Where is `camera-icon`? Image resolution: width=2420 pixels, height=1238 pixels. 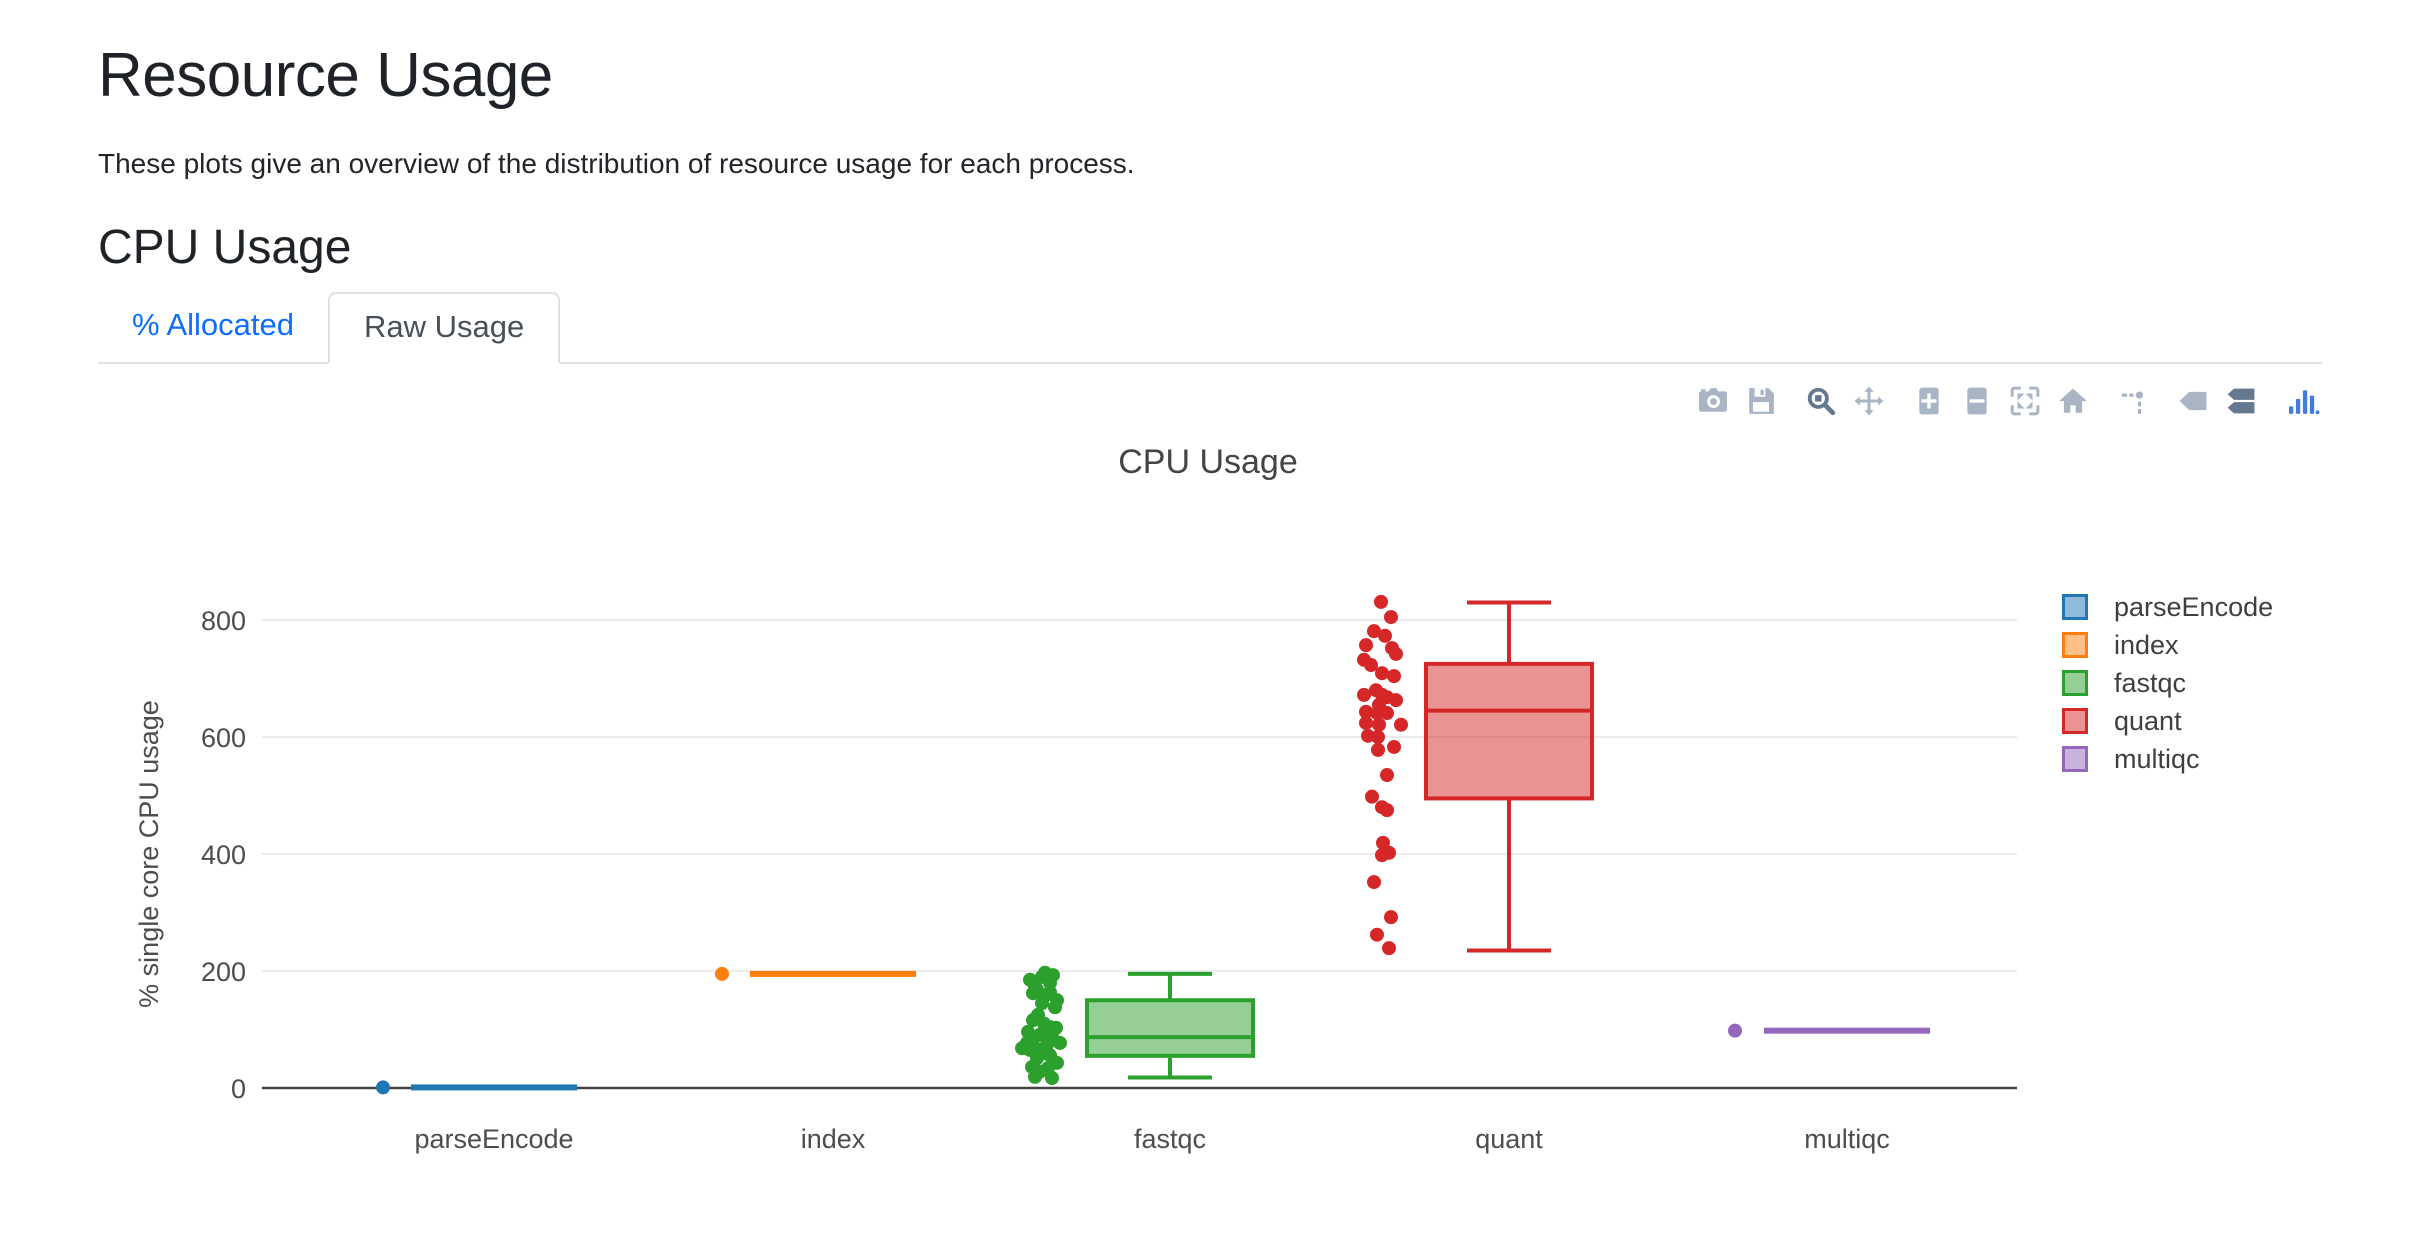 camera-icon is located at coordinates (1713, 401).